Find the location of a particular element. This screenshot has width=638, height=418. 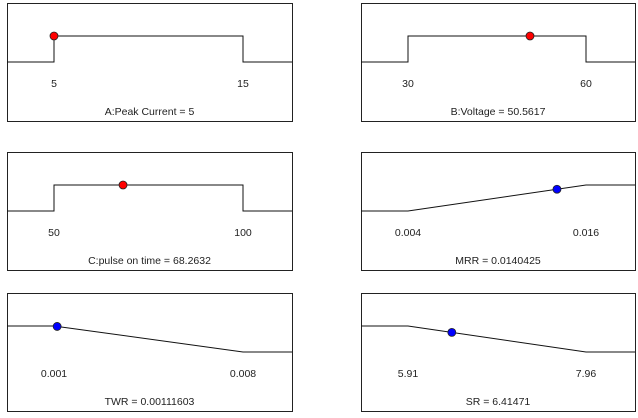

tick-label: 0.004 is located at coordinates (408, 233).